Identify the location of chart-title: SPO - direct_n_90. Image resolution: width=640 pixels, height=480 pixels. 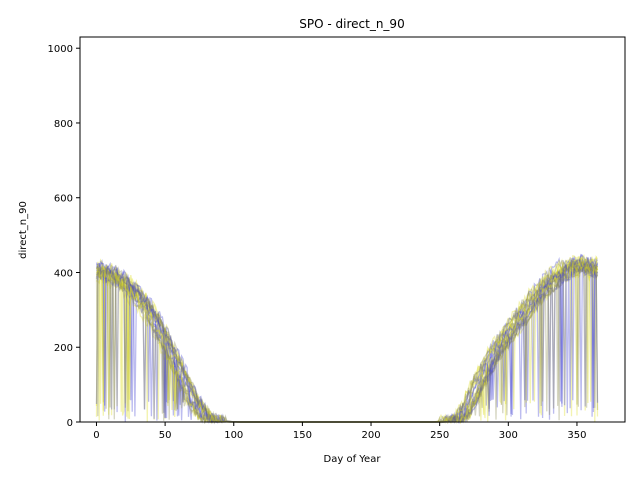
(351, 24).